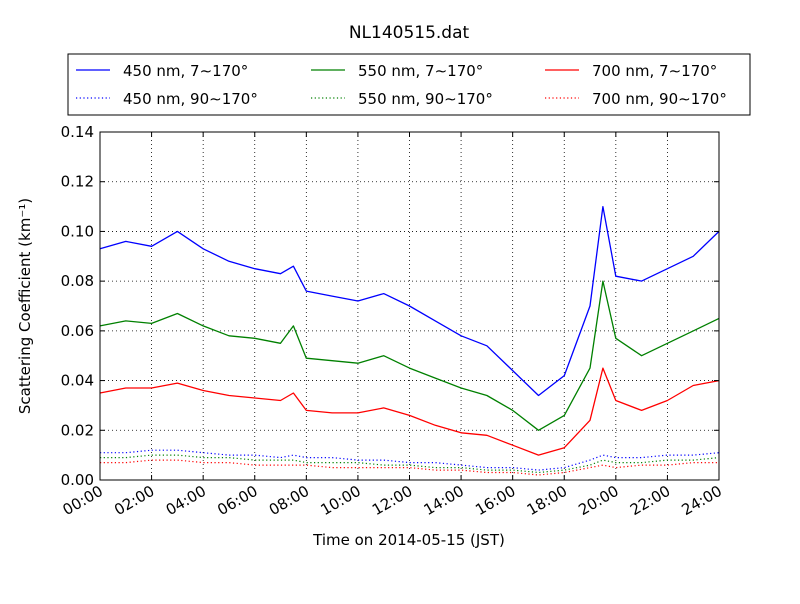 This screenshot has width=800, height=604. What do you see at coordinates (185, 71) in the screenshot?
I see `legend-label-1: 450 nm, 7∼170°` at bounding box center [185, 71].